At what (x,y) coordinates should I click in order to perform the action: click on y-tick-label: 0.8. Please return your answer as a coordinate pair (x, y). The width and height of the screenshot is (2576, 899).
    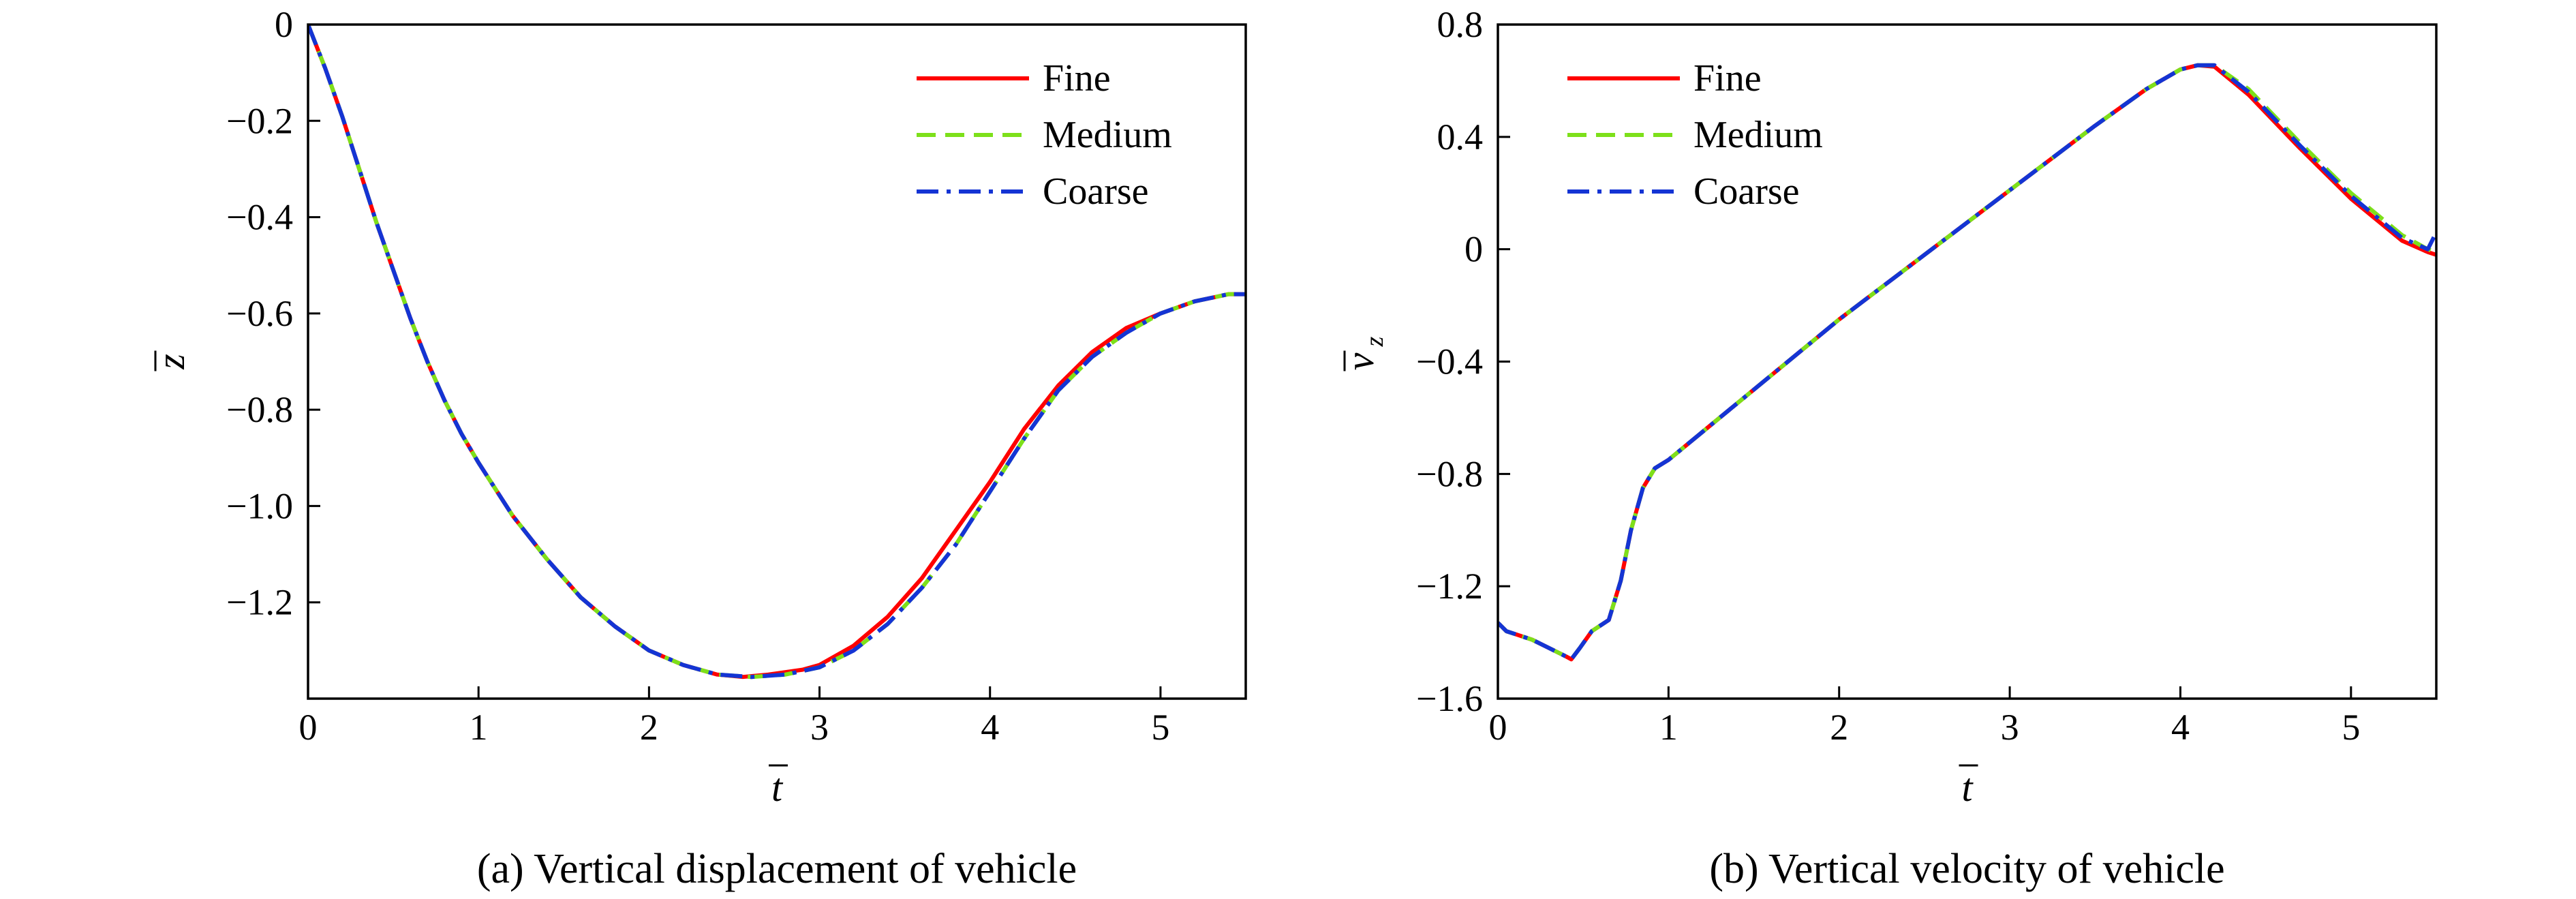
    Looking at the image, I should click on (1460, 24).